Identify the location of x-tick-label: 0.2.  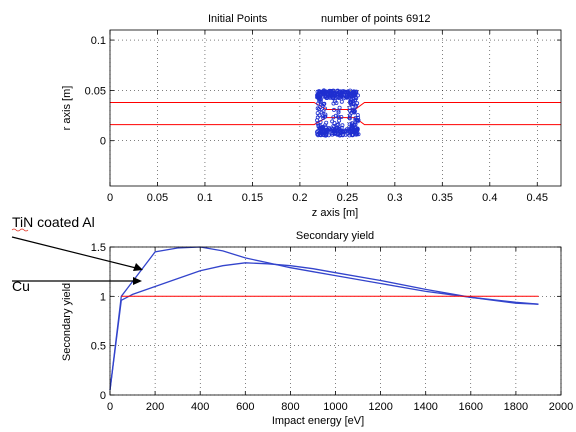
(299, 198).